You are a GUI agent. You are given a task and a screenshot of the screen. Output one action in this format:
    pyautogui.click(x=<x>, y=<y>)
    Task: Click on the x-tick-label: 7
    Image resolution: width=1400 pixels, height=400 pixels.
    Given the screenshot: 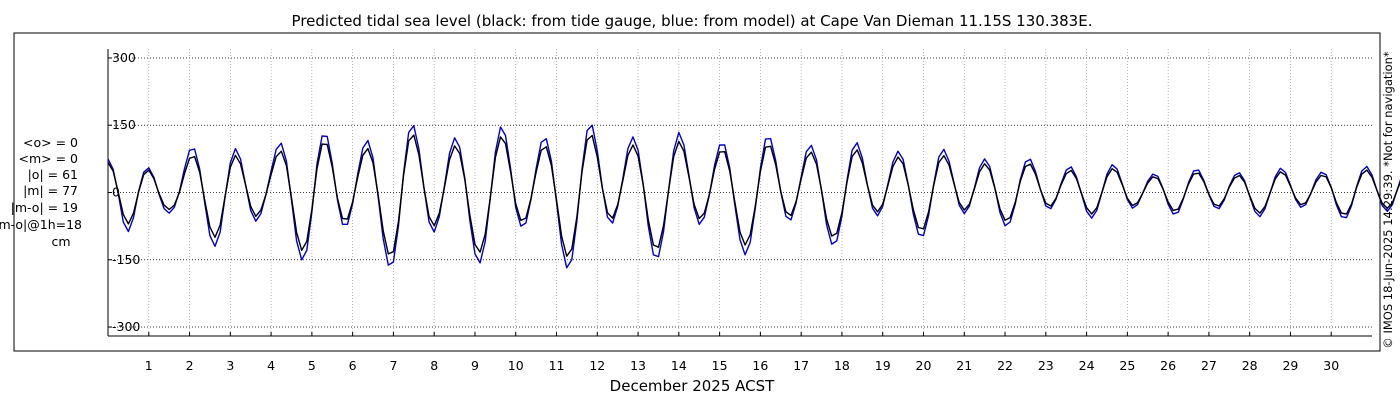 What is the action you would take?
    pyautogui.click(x=393, y=365)
    